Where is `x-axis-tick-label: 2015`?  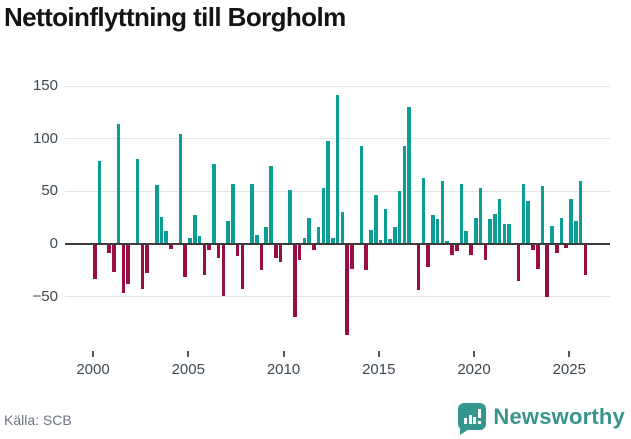
x-axis-tick-label: 2015 is located at coordinates (379, 369).